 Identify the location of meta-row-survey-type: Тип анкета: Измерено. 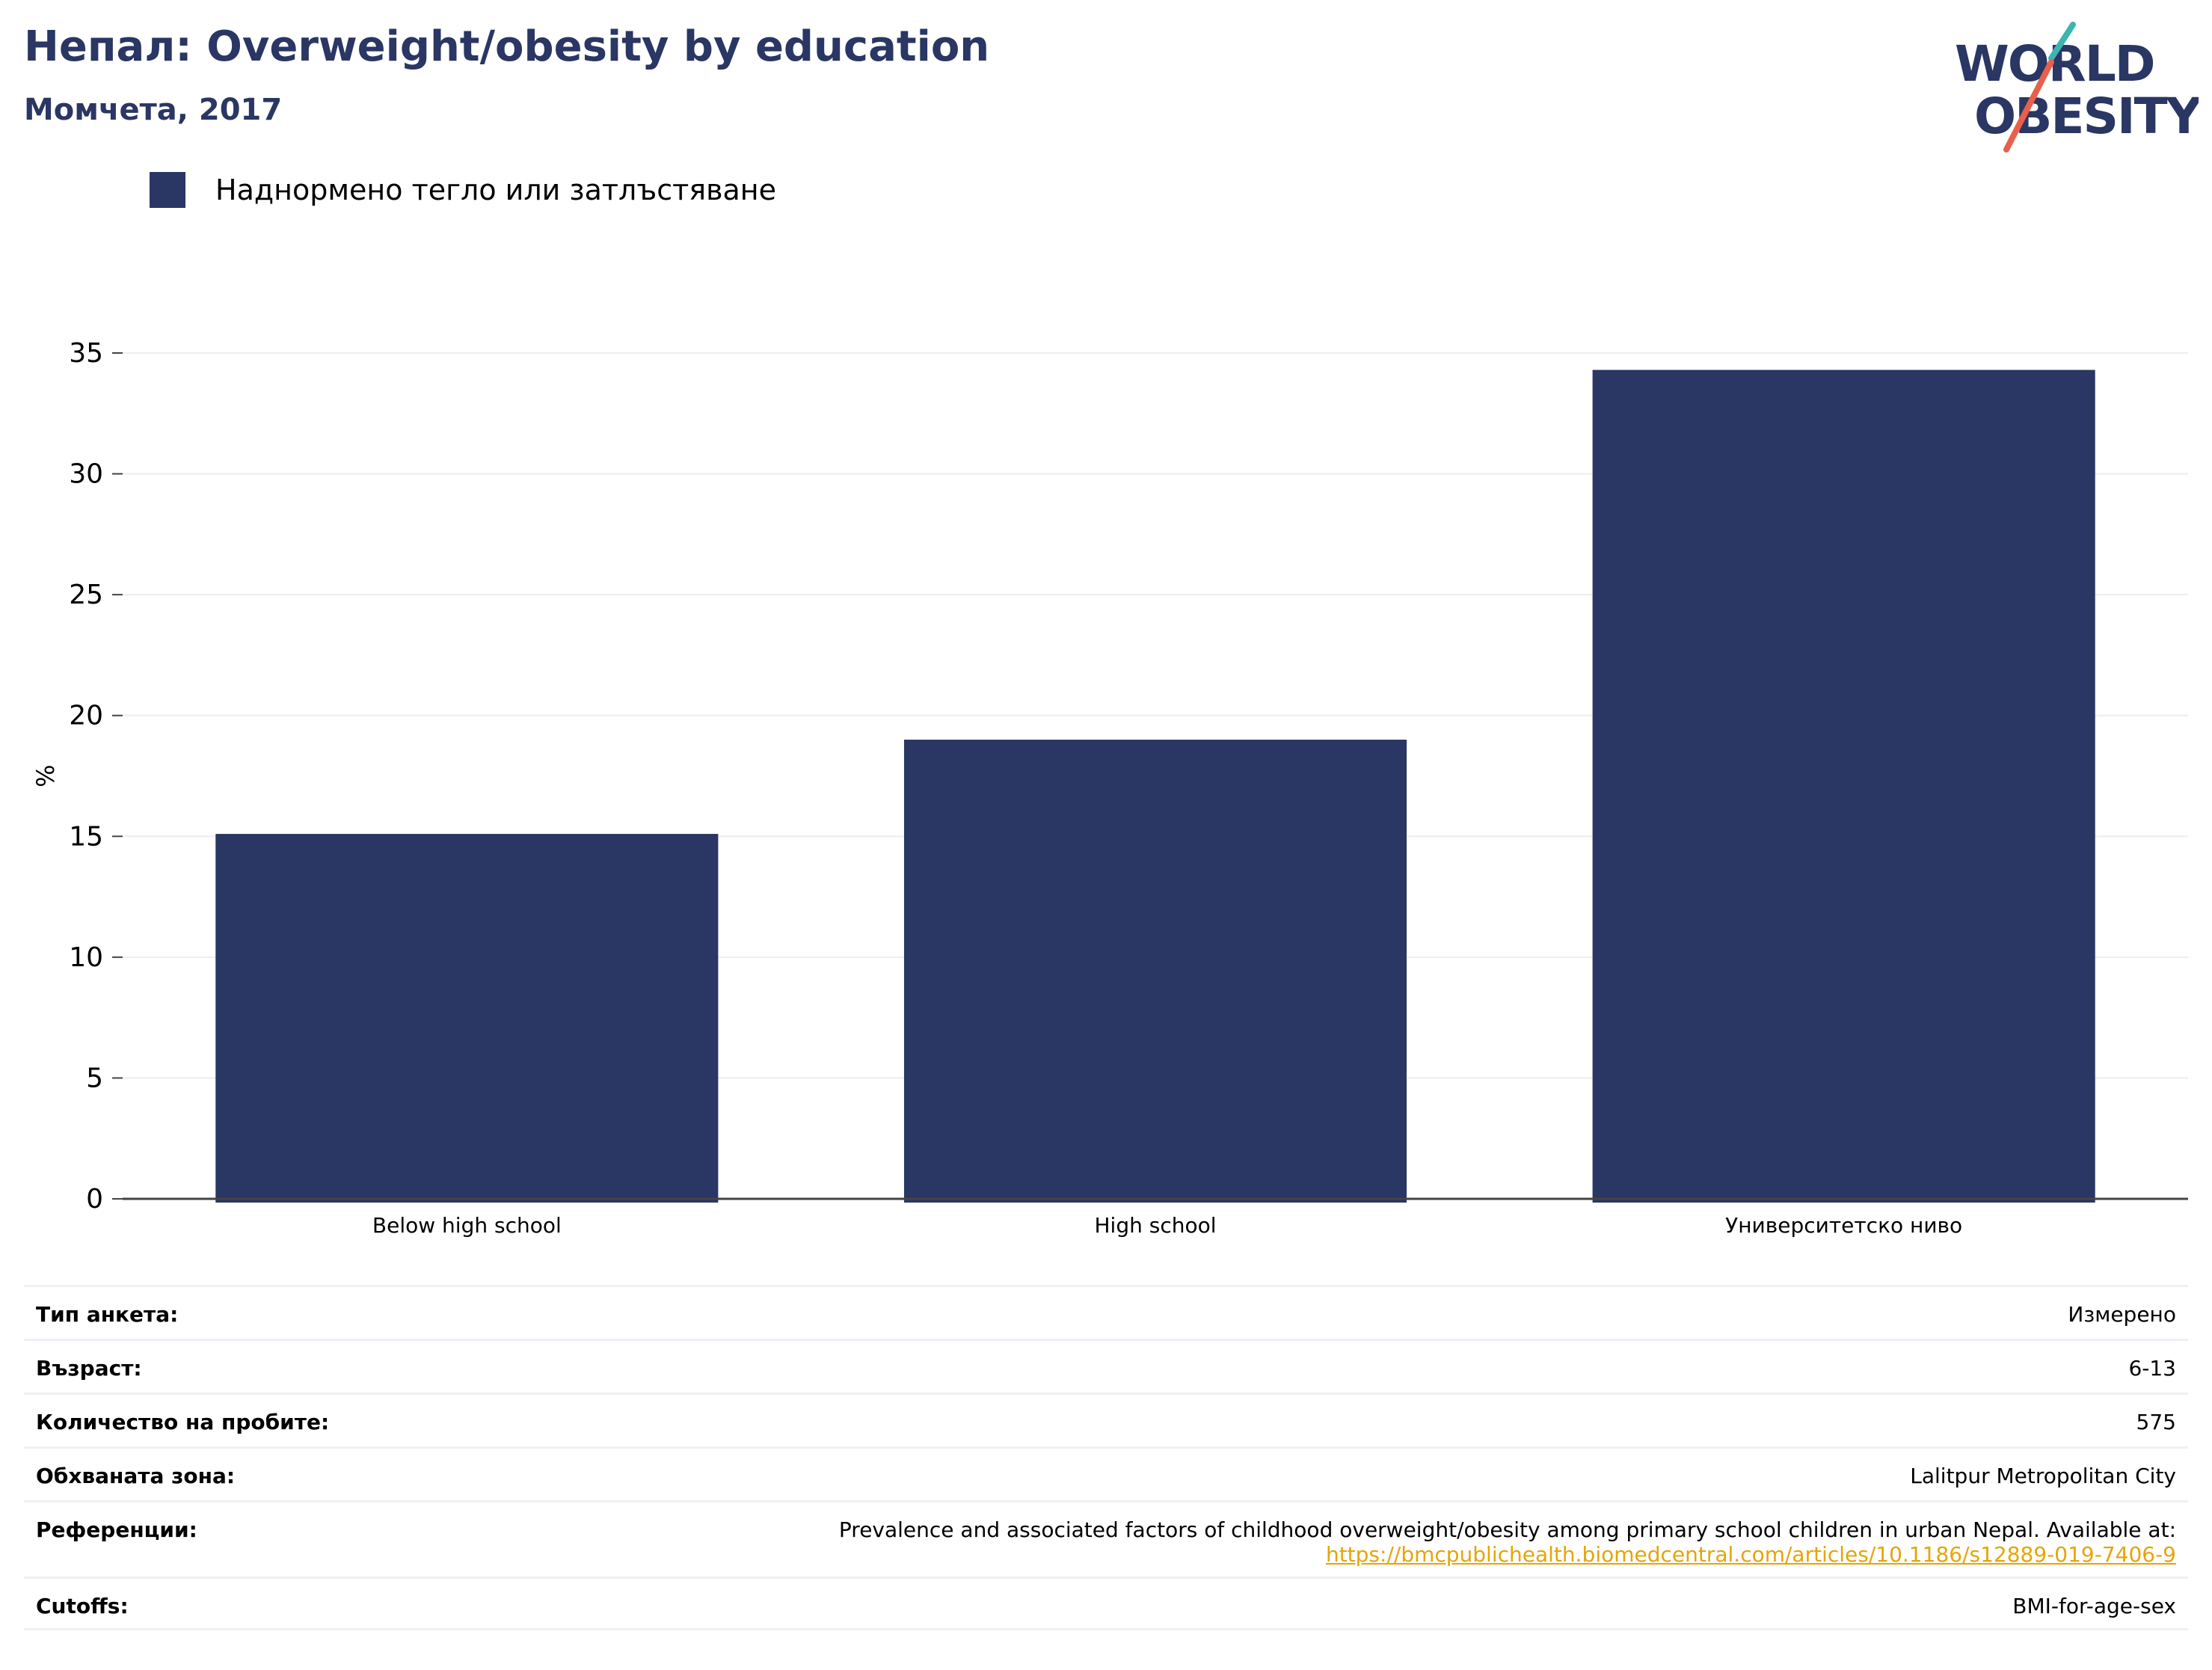
(1106, 1312).